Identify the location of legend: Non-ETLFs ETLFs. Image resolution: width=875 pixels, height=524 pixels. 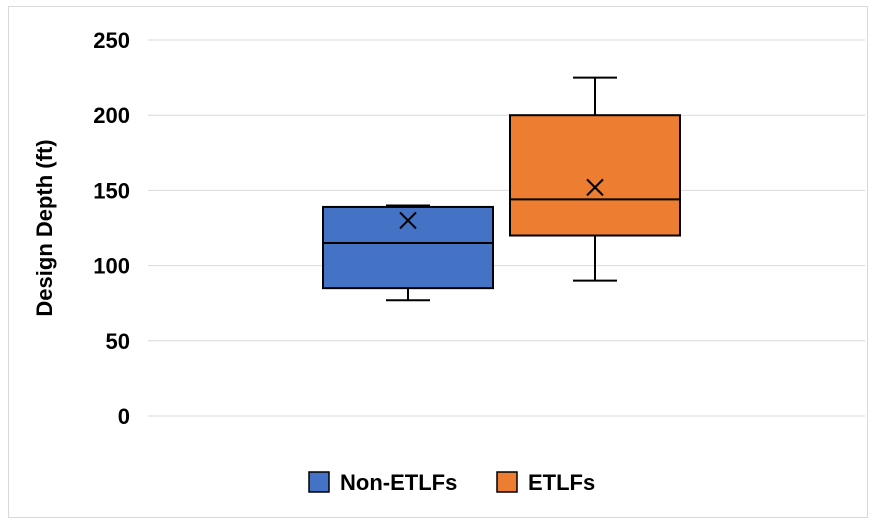
(451, 482).